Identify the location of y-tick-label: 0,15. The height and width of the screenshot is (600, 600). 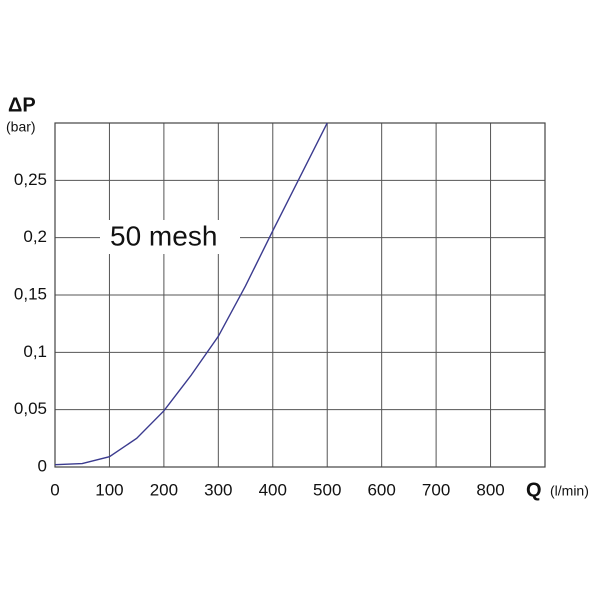
(30, 293).